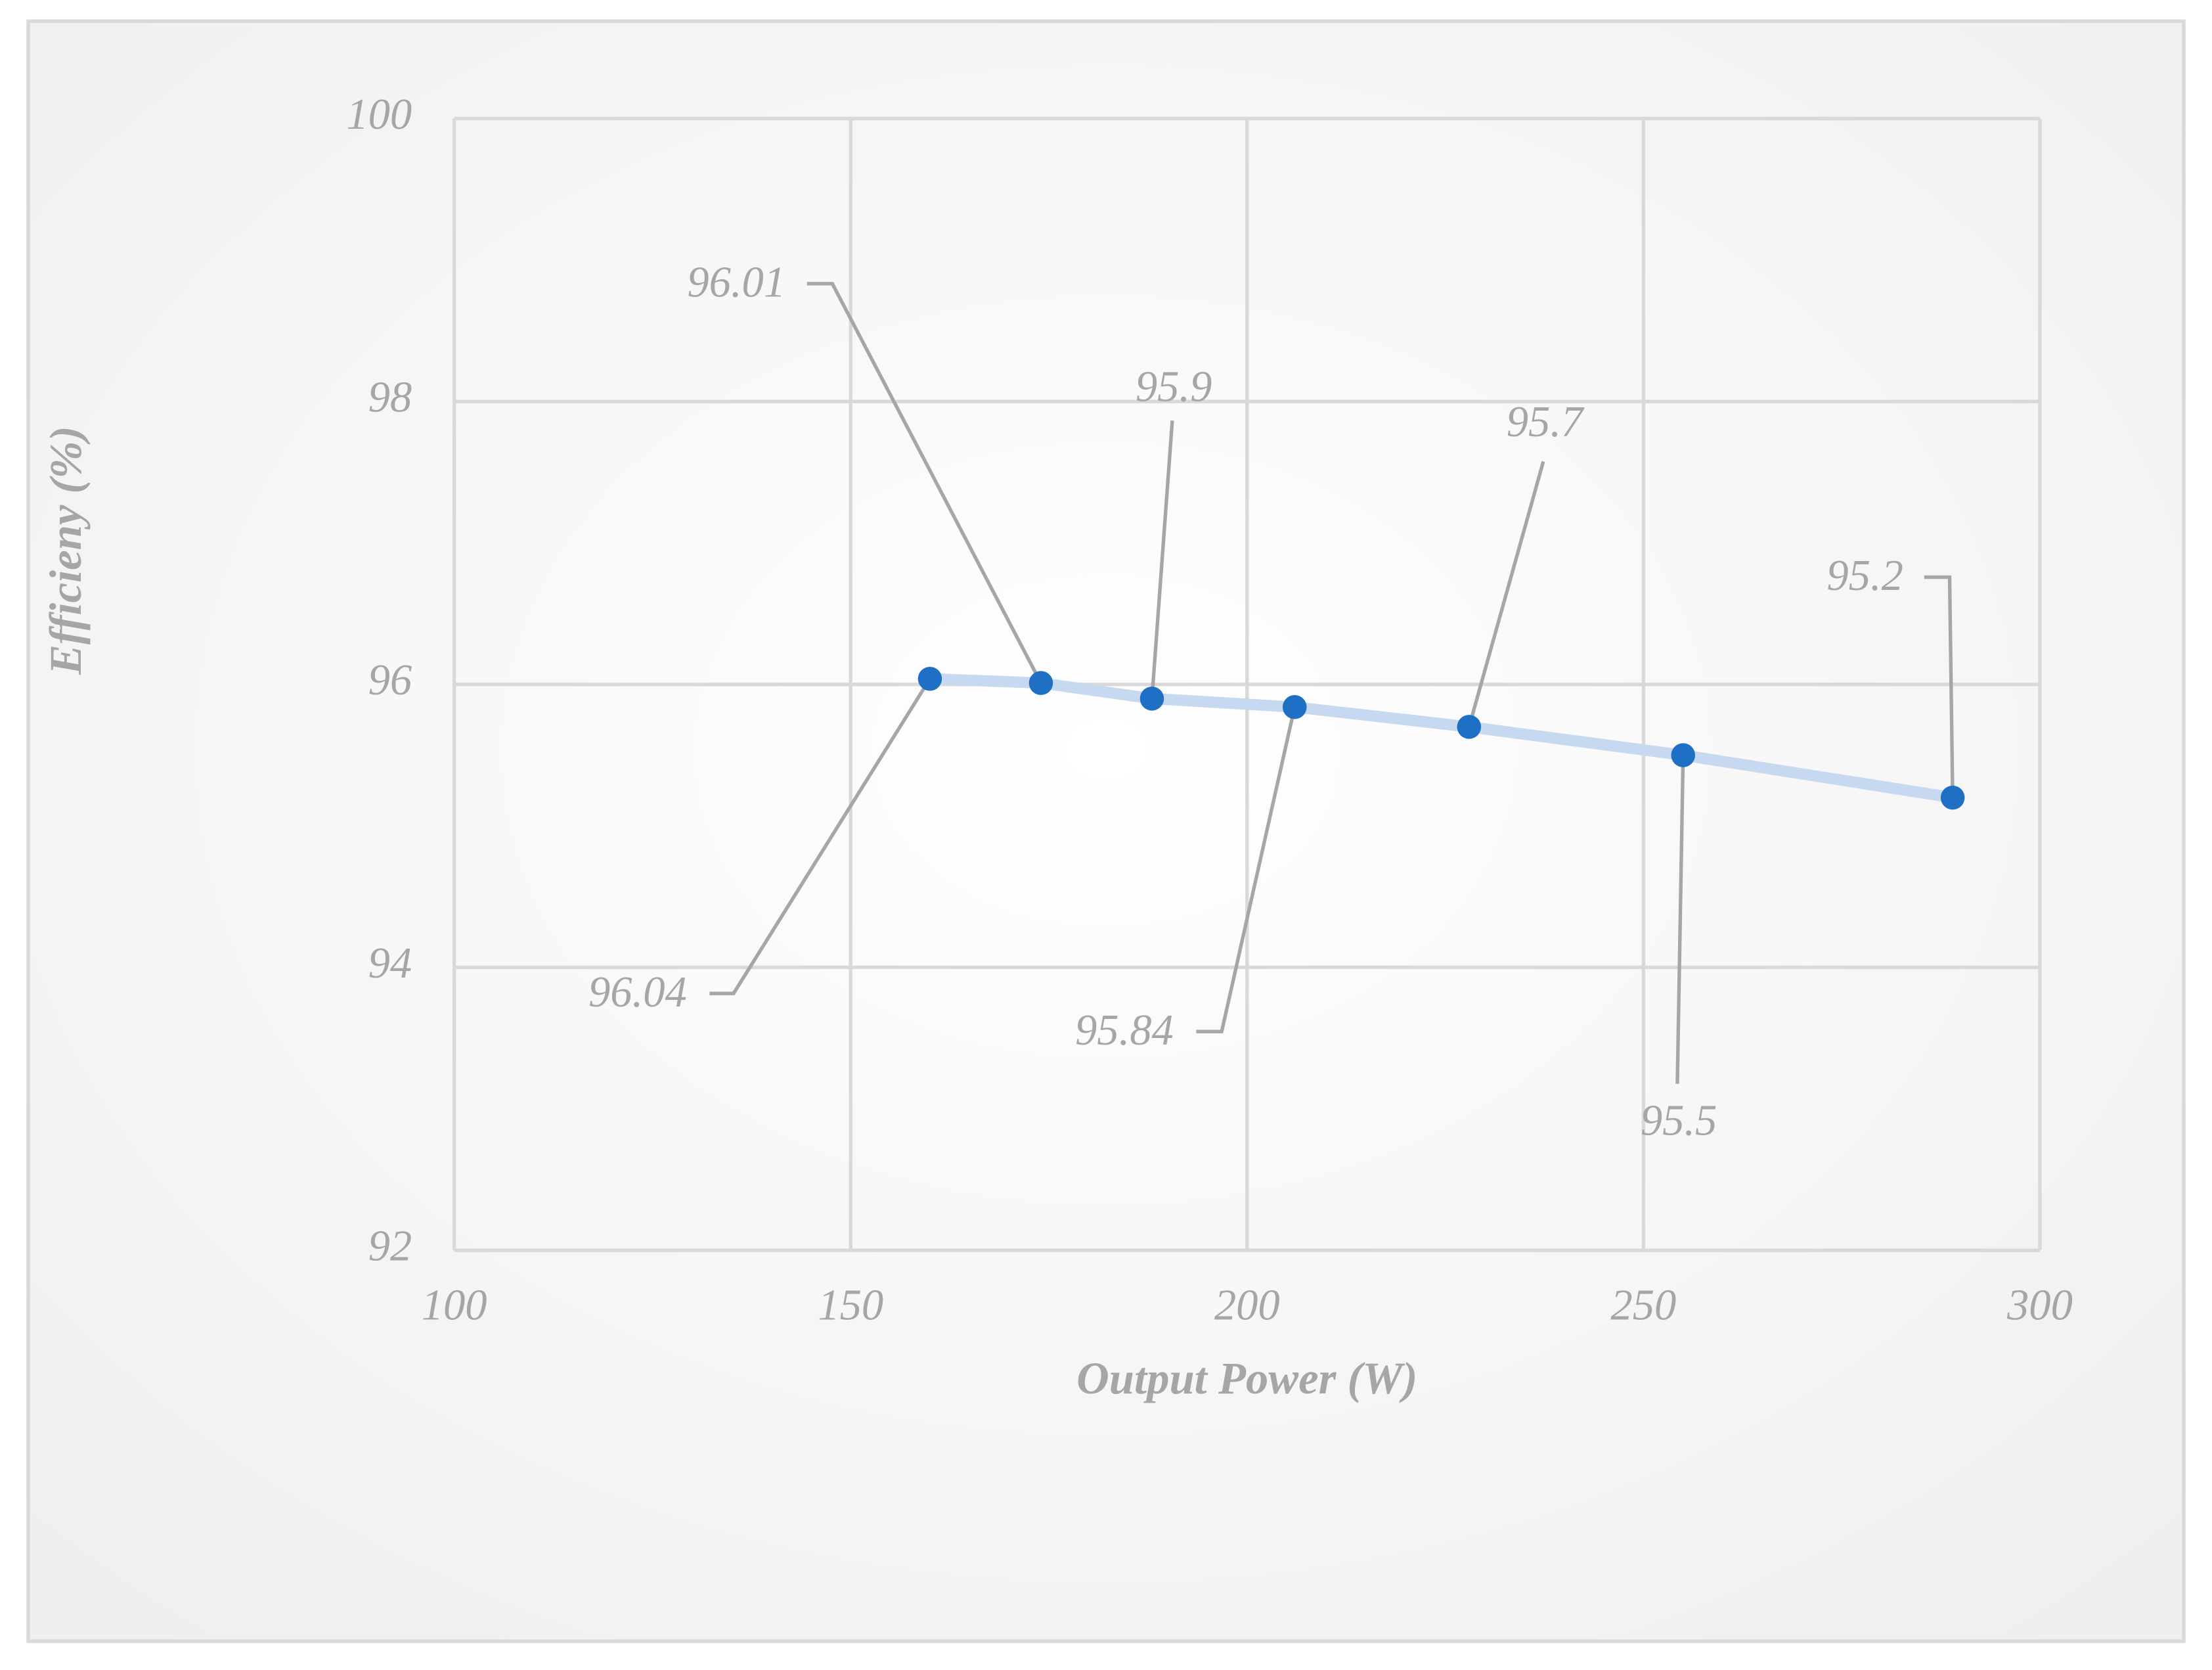  What do you see at coordinates (736, 282) in the screenshot?
I see `data-label: 96.01` at bounding box center [736, 282].